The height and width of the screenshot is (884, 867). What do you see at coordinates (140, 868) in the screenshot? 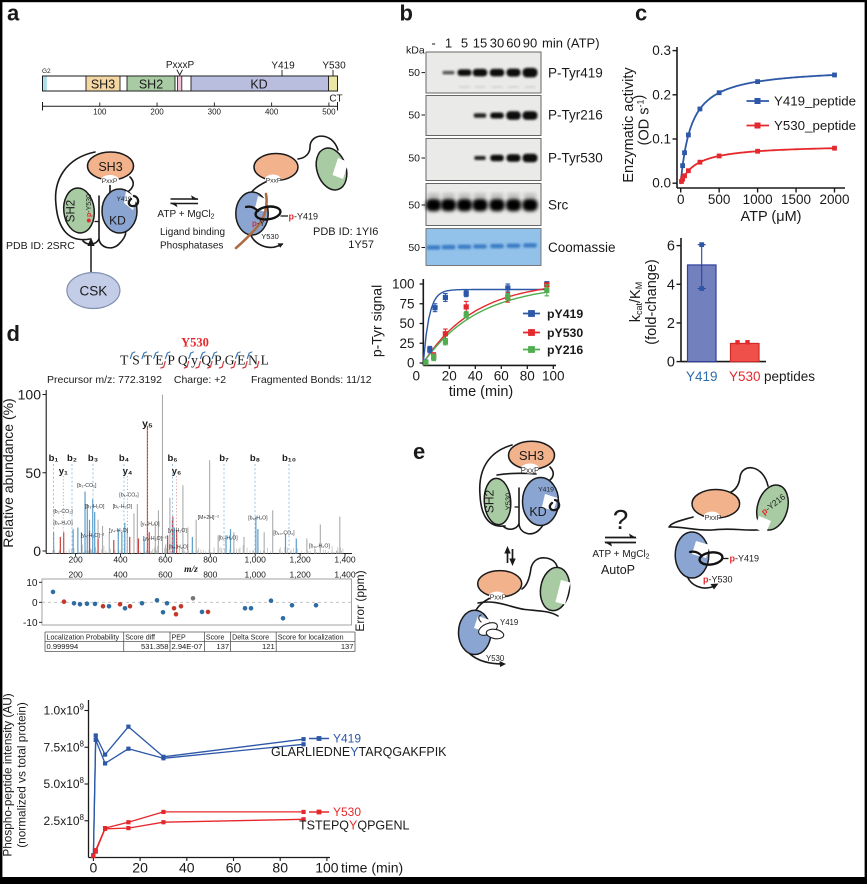
I see `svg-text: 20` at bounding box center [140, 868].